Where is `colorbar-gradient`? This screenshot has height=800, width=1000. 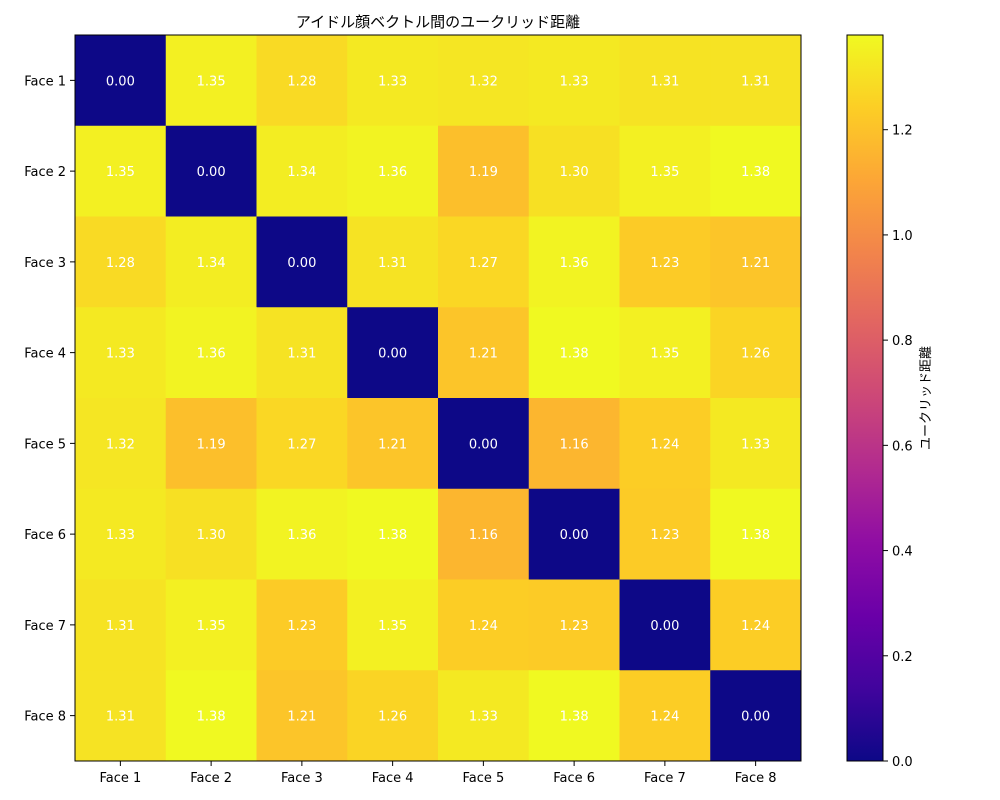 colorbar-gradient is located at coordinates (865, 398).